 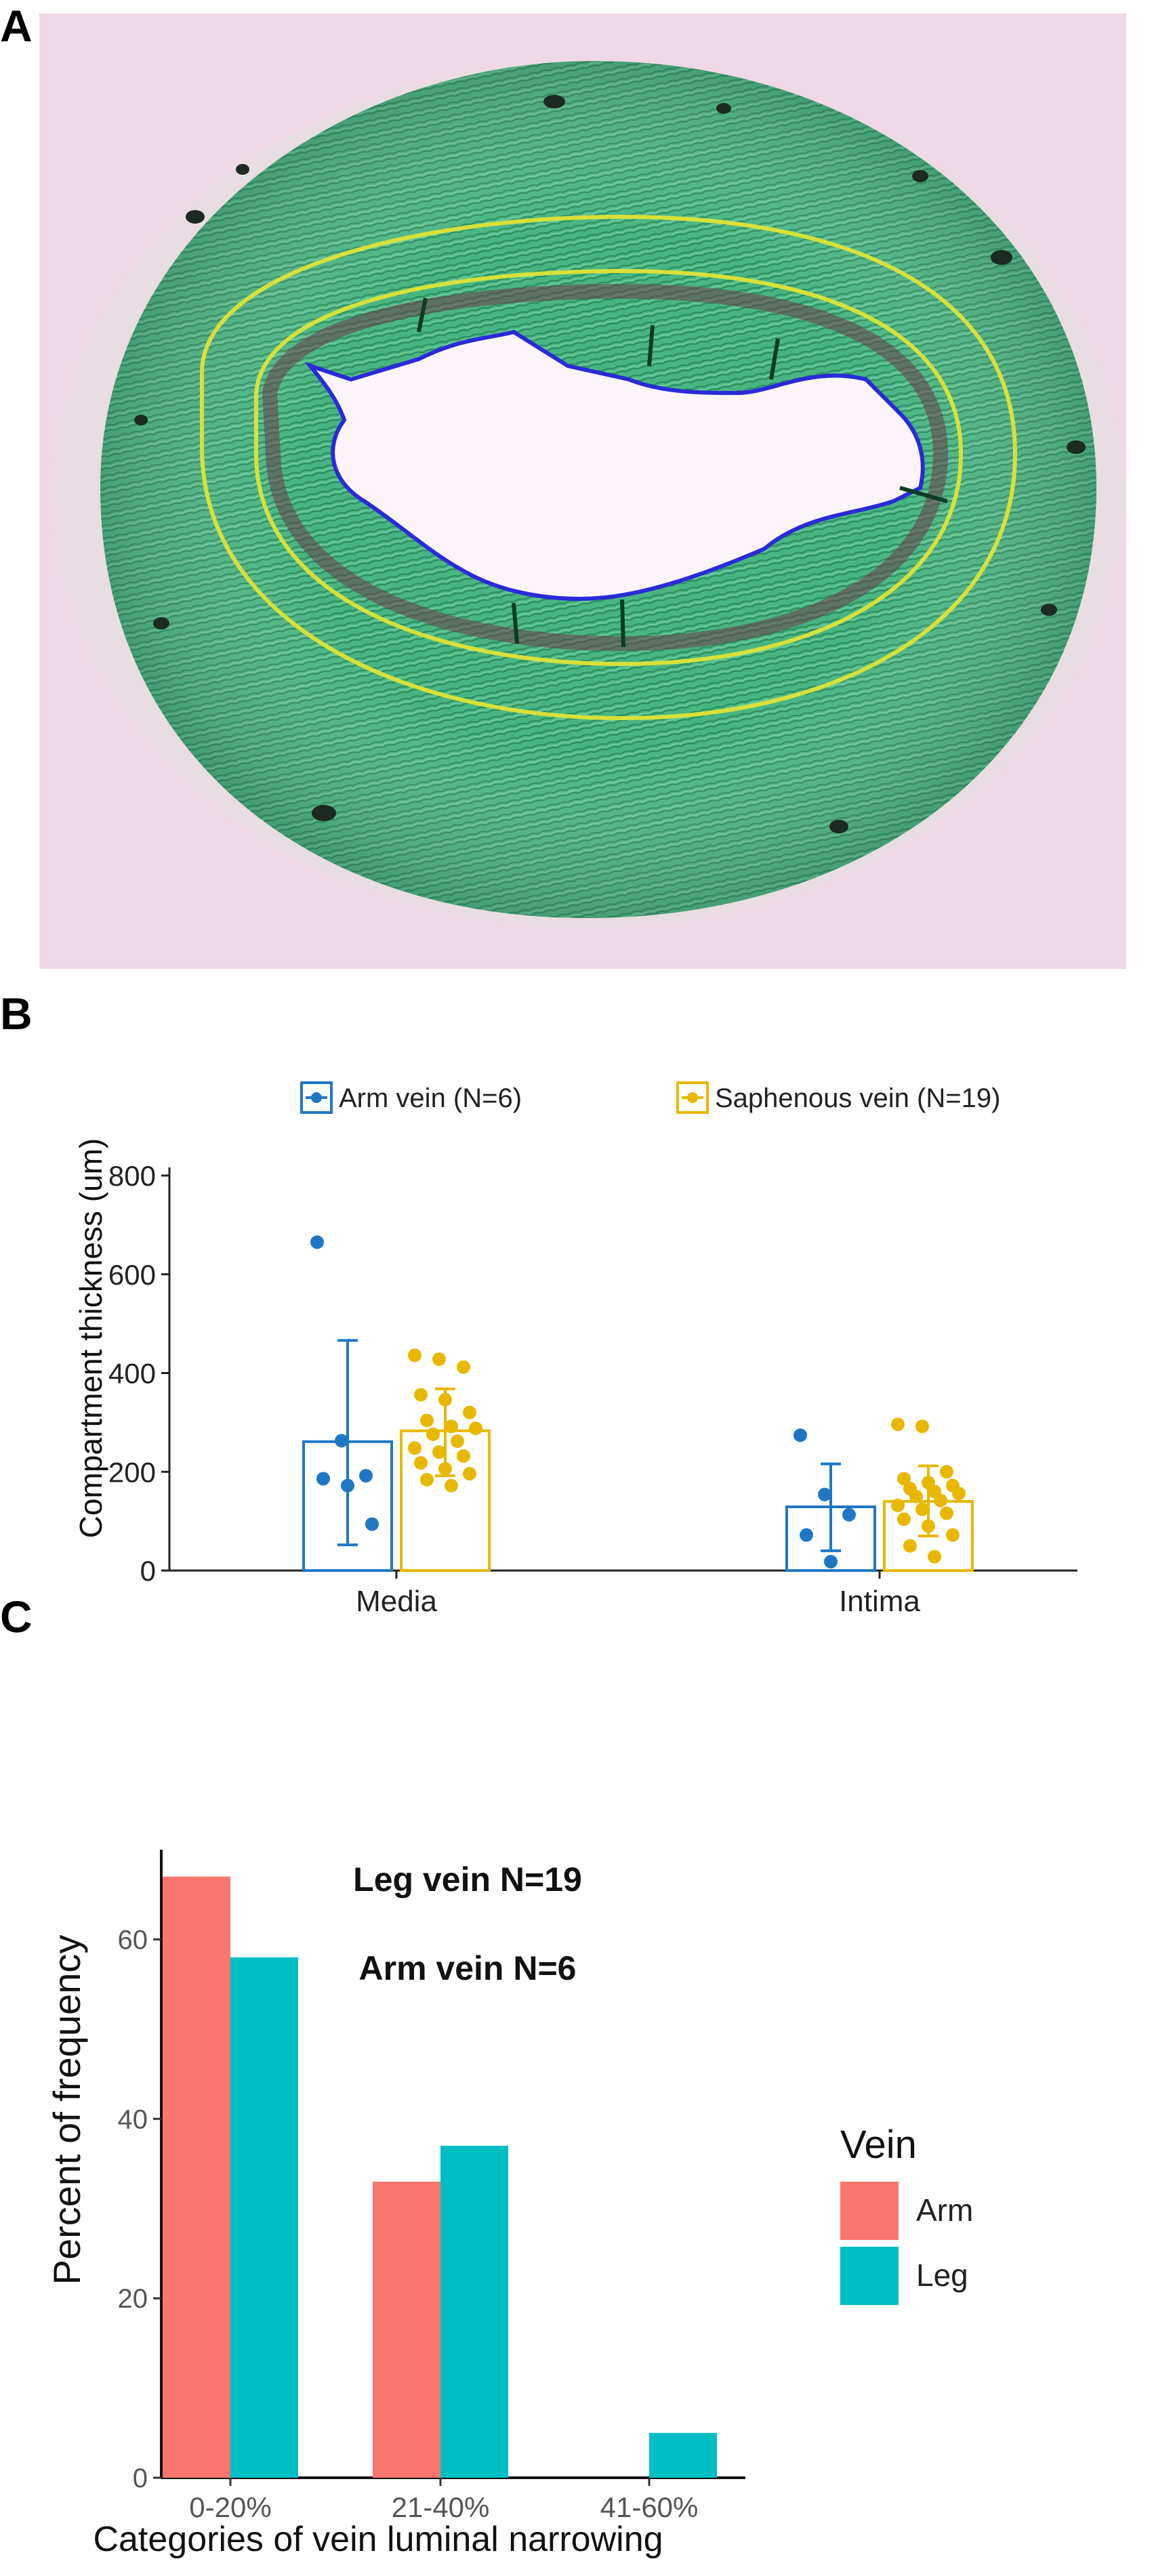 What do you see at coordinates (614, 465) in the screenshot?
I see `lumen-boundary` at bounding box center [614, 465].